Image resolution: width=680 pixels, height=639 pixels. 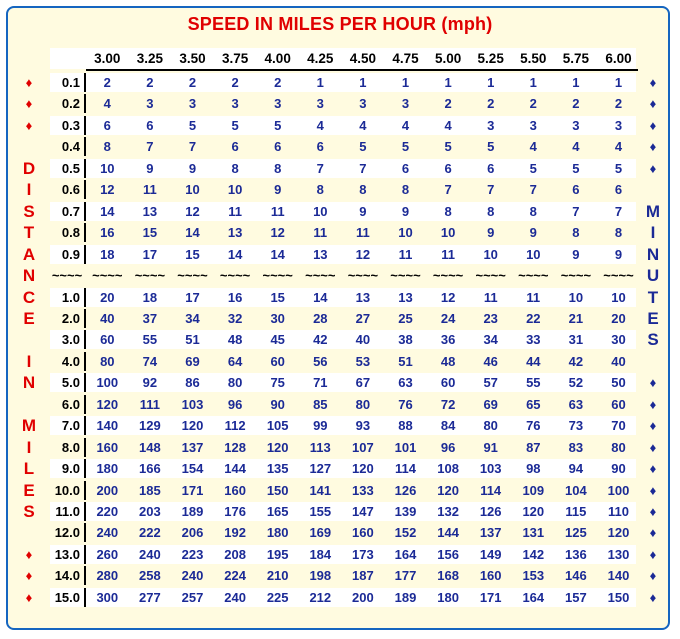 I want to click on minutes-value: 280, so click(x=107, y=576).